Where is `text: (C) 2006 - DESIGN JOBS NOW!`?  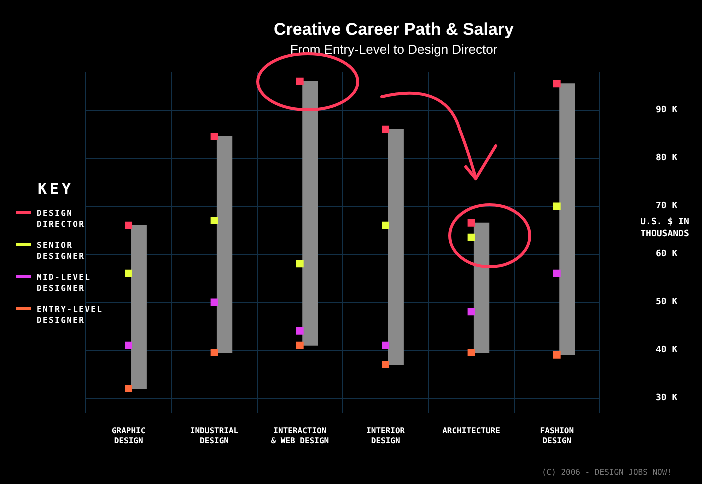 text: (C) 2006 - DESIGN JOBS NOW! is located at coordinates (607, 472).